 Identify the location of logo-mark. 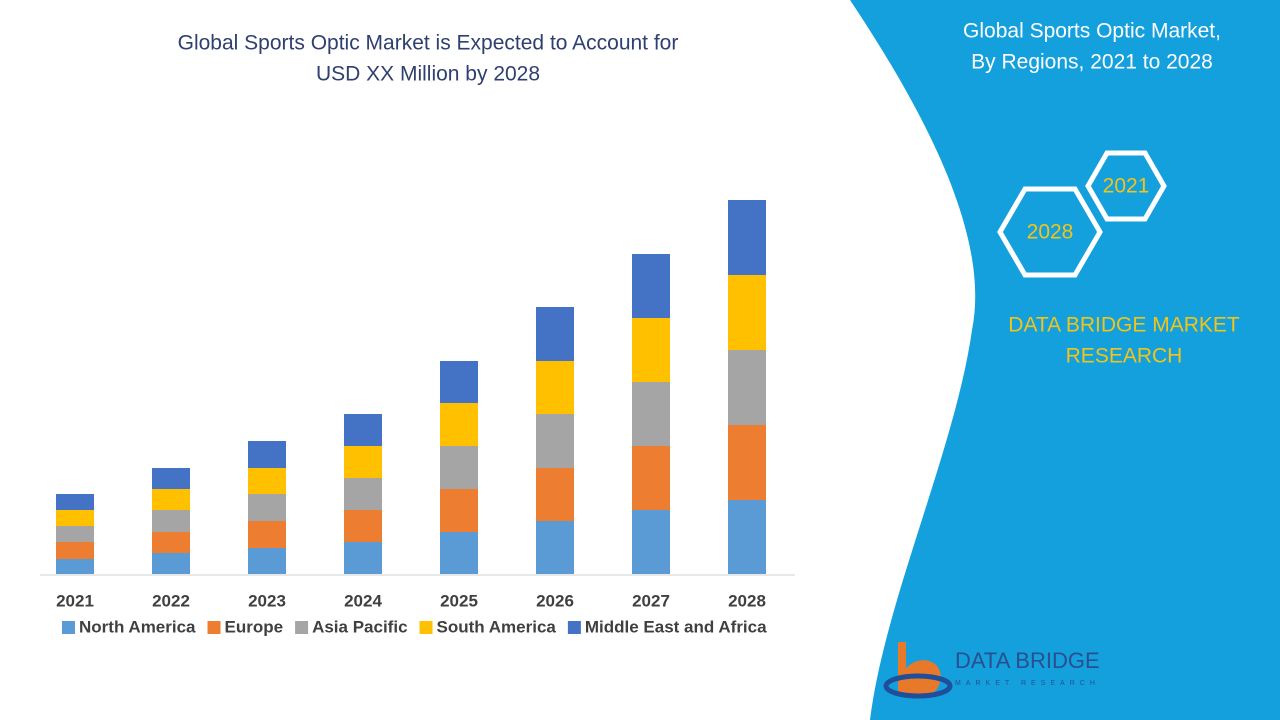
(919, 670).